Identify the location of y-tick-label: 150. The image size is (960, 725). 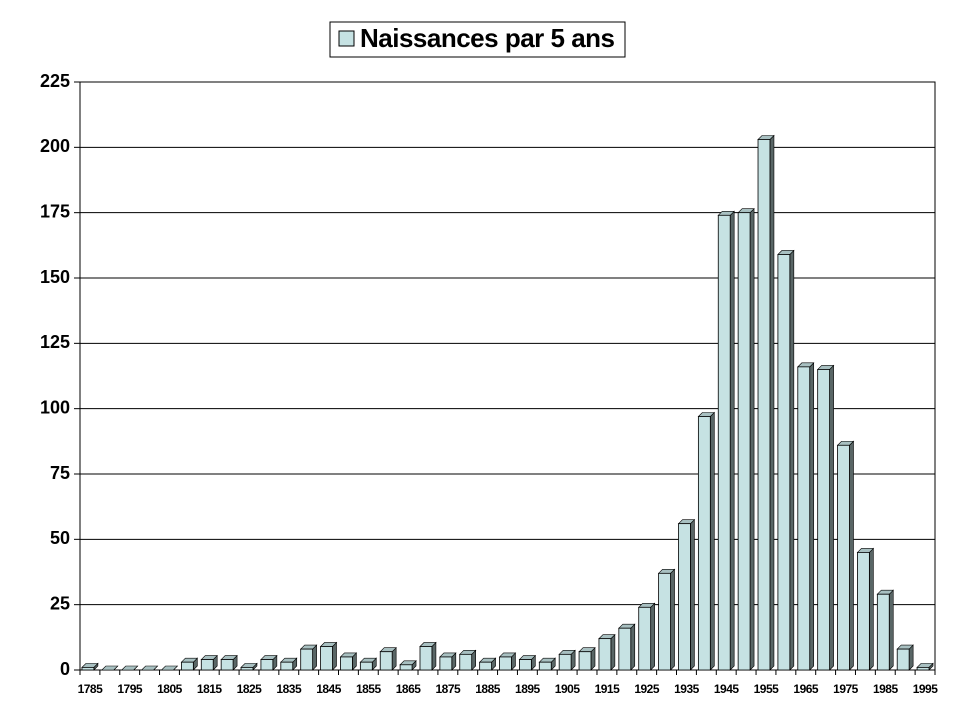
(55, 277).